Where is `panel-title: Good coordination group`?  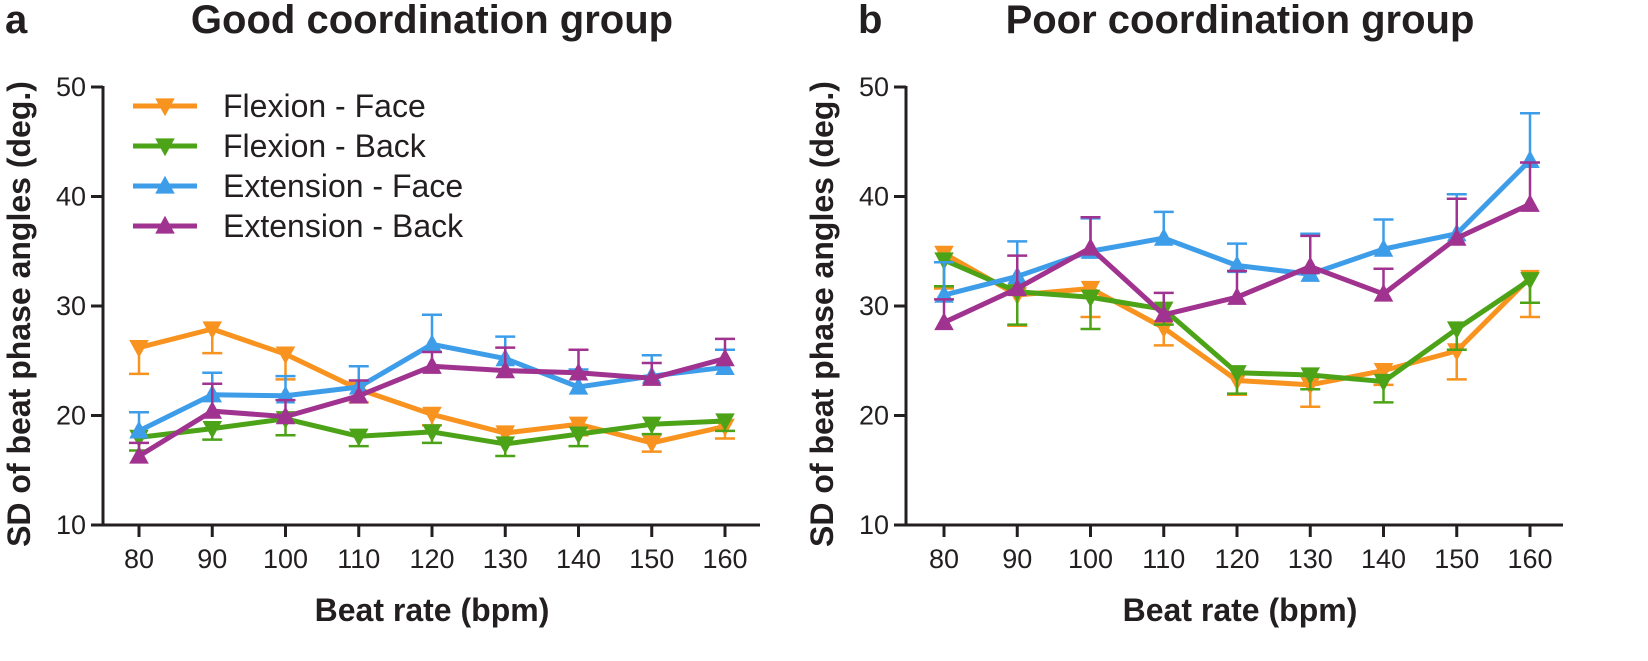
panel-title: Good coordination group is located at coordinates (432, 21).